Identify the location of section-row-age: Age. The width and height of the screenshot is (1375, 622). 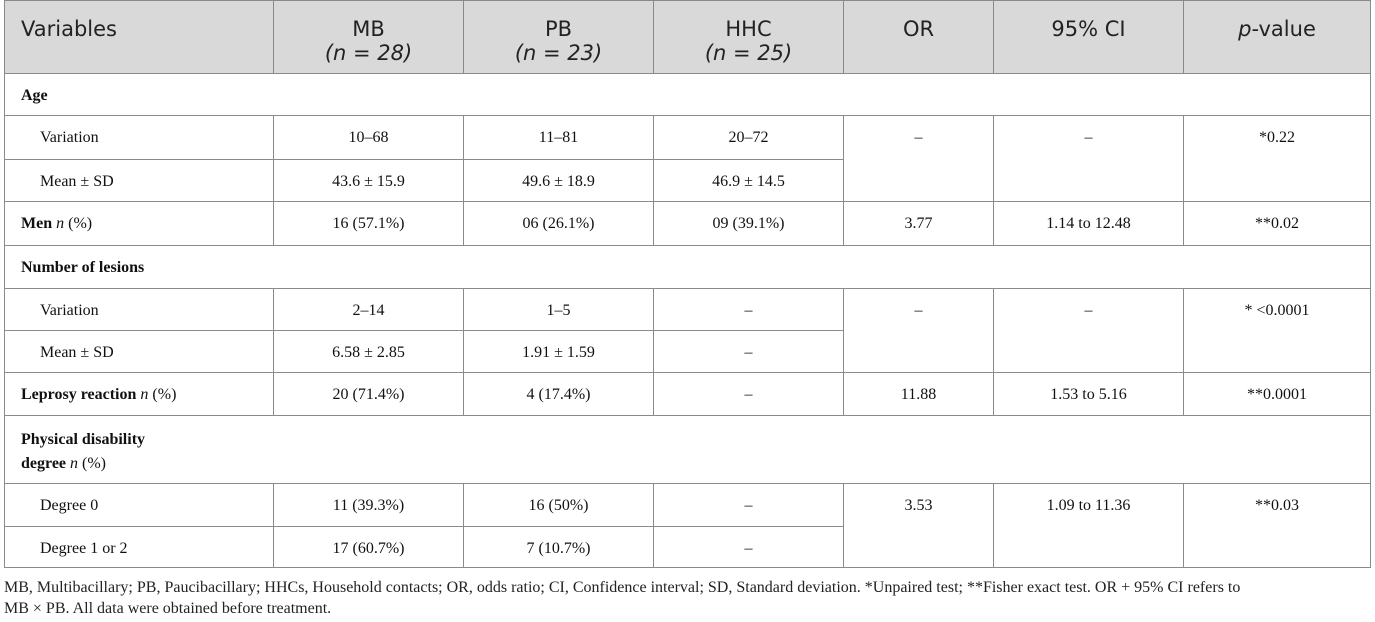
(687, 94).